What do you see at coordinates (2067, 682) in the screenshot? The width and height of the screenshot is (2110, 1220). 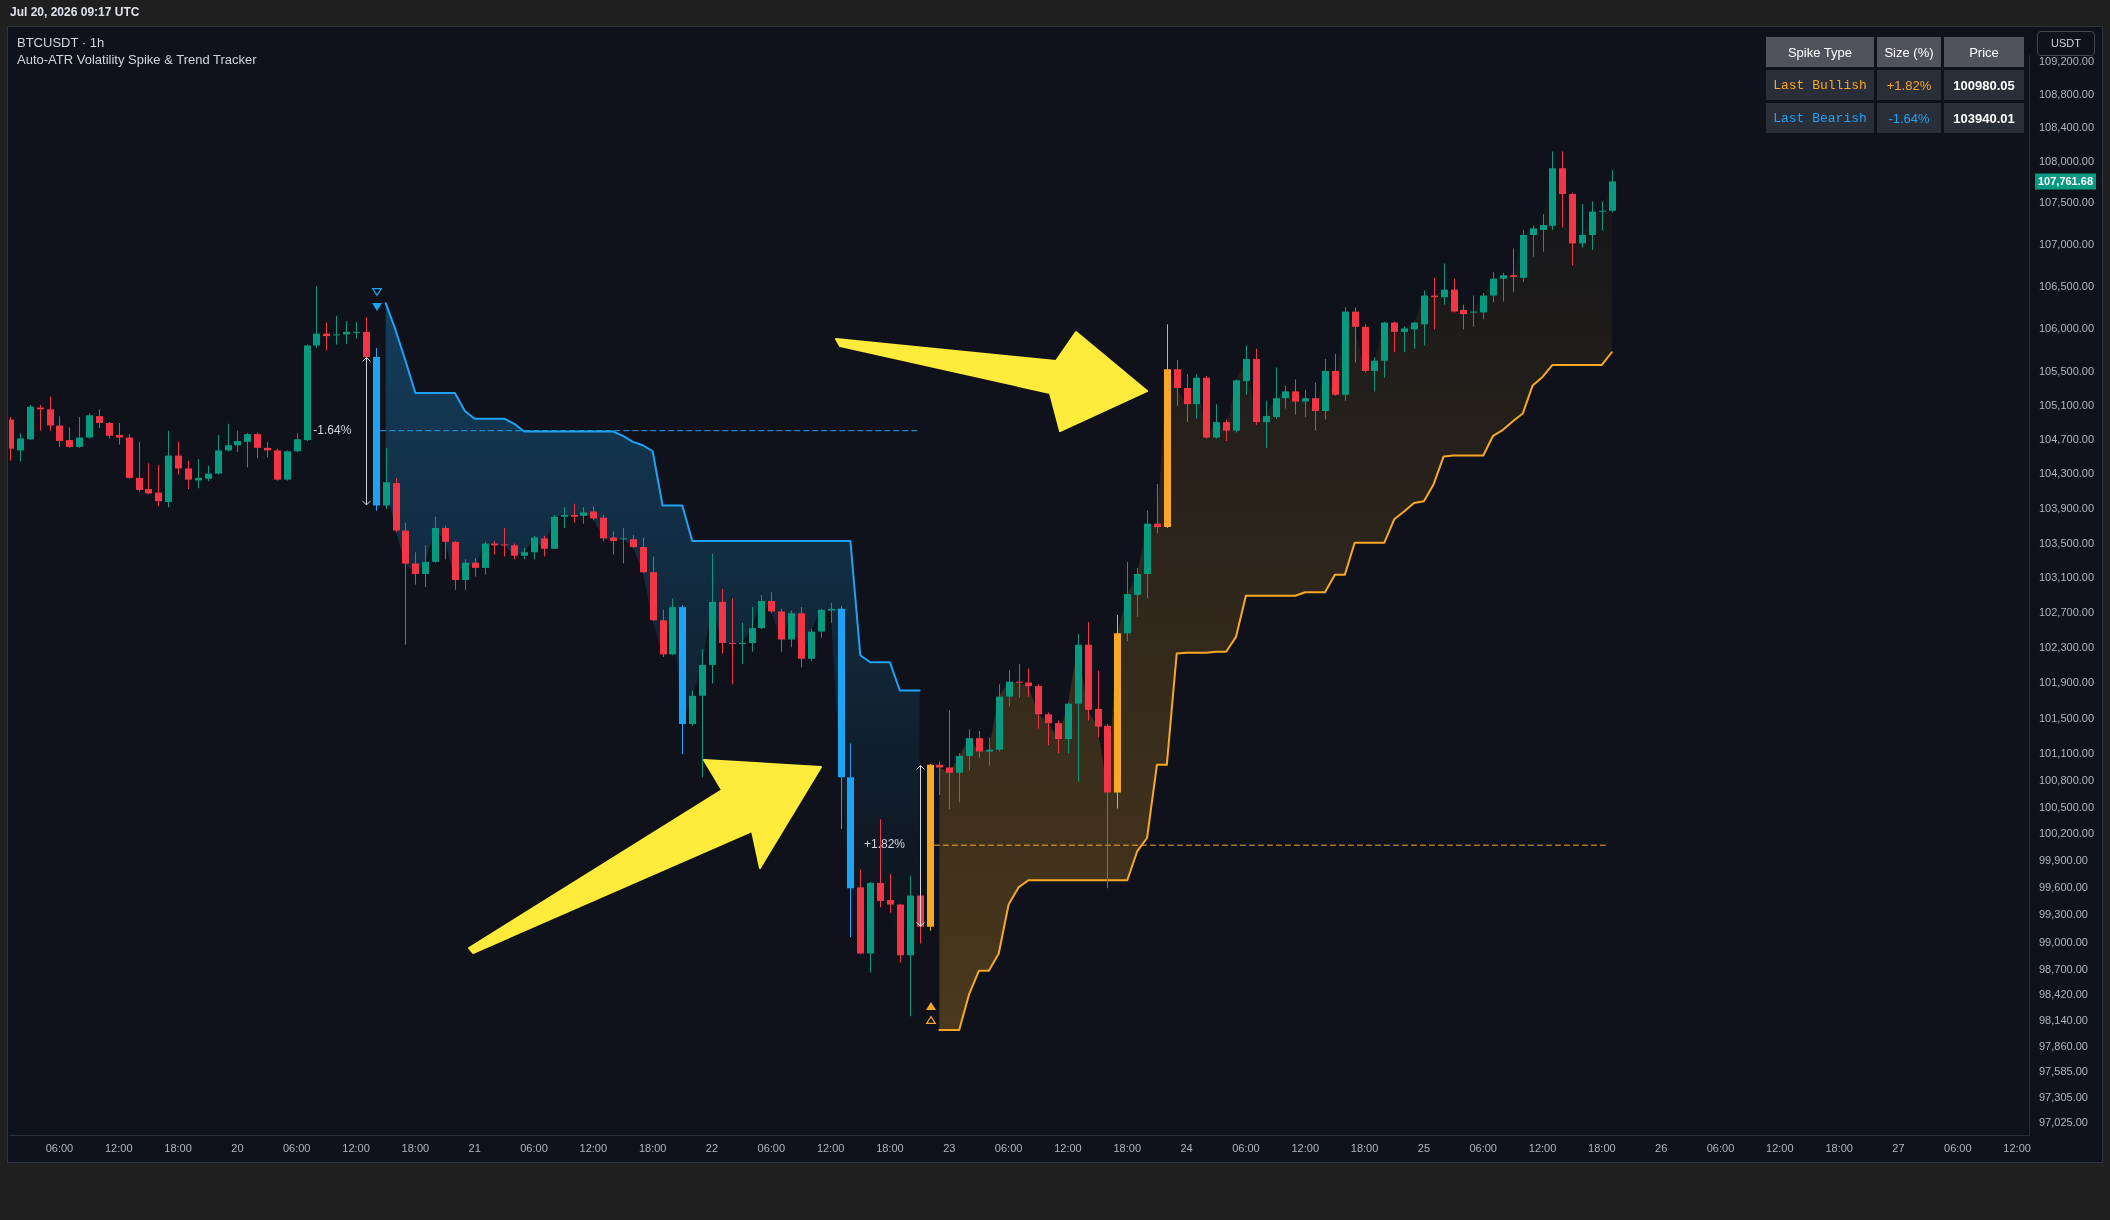 I see `y-tick-label: 101,900.00` at bounding box center [2067, 682].